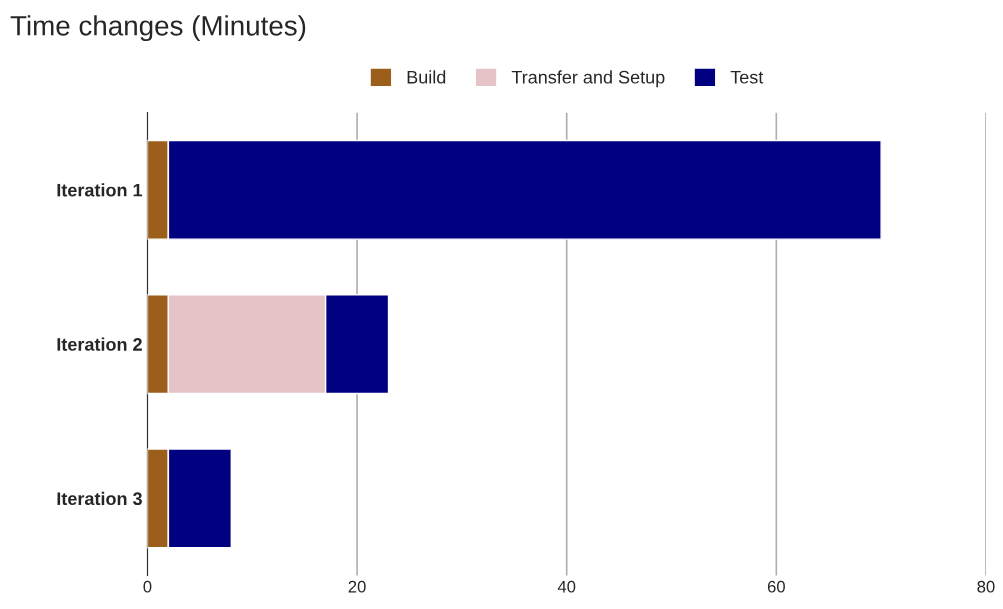 The width and height of the screenshot is (1003, 609). Describe the element at coordinates (147, 586) in the screenshot. I see `x-tick-label: 0` at that location.